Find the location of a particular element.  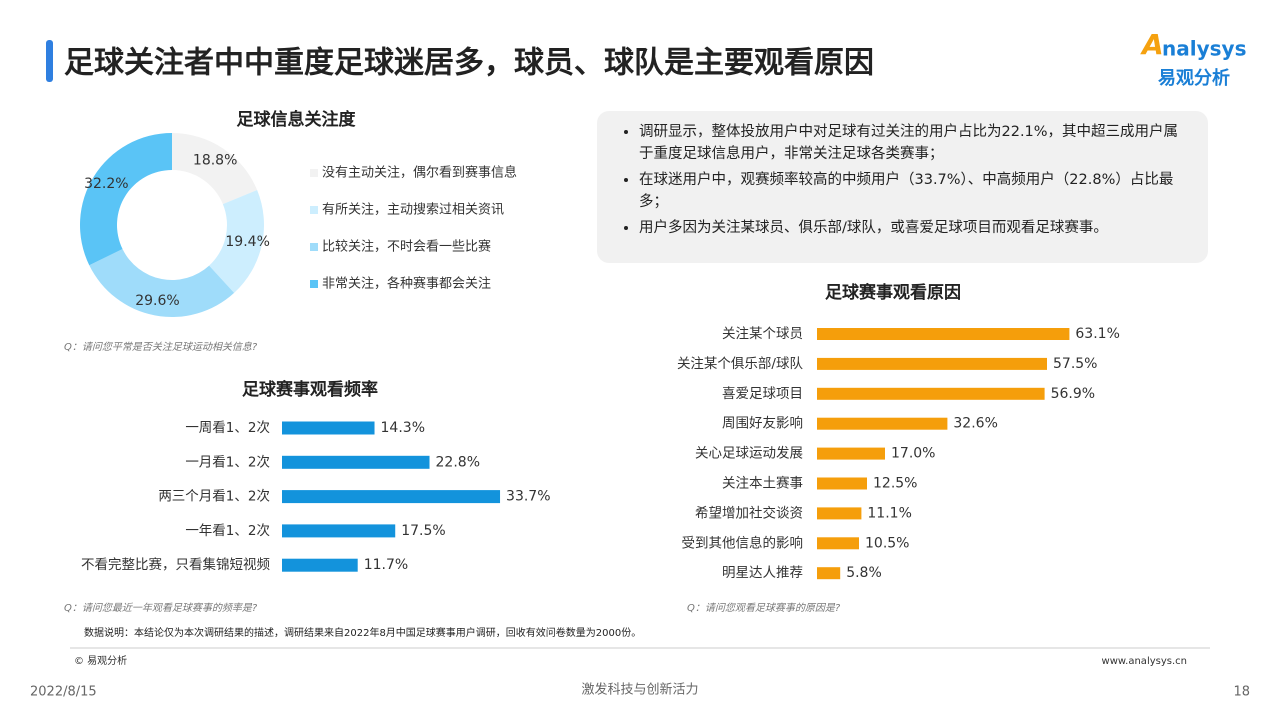

summary-bullet: 用户多因为关注某球员、俱乐部/球队，或喜爱足球项目而观看足球赛事。 is located at coordinates (914, 228).